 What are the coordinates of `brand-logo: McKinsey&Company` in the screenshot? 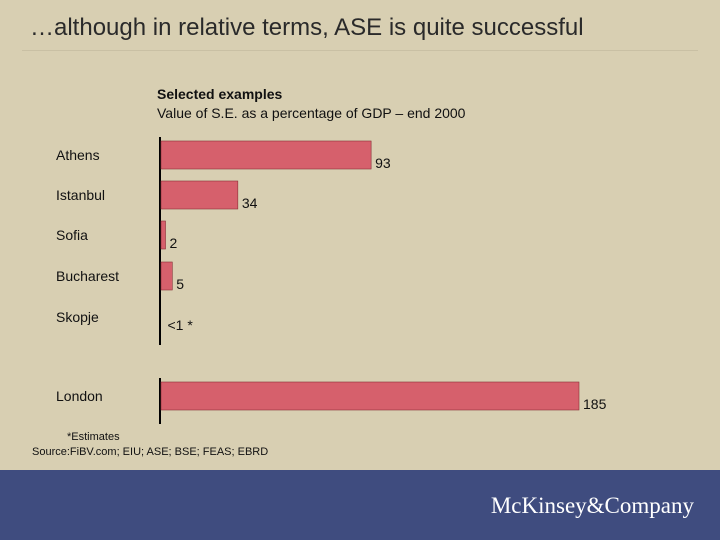 It's located at (592, 505).